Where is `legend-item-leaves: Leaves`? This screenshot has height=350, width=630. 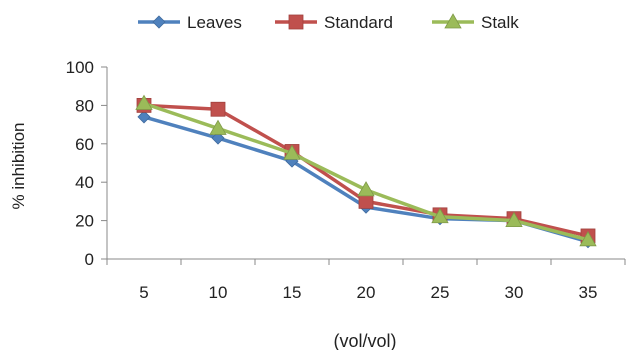 legend-item-leaves: Leaves is located at coordinates (190, 22).